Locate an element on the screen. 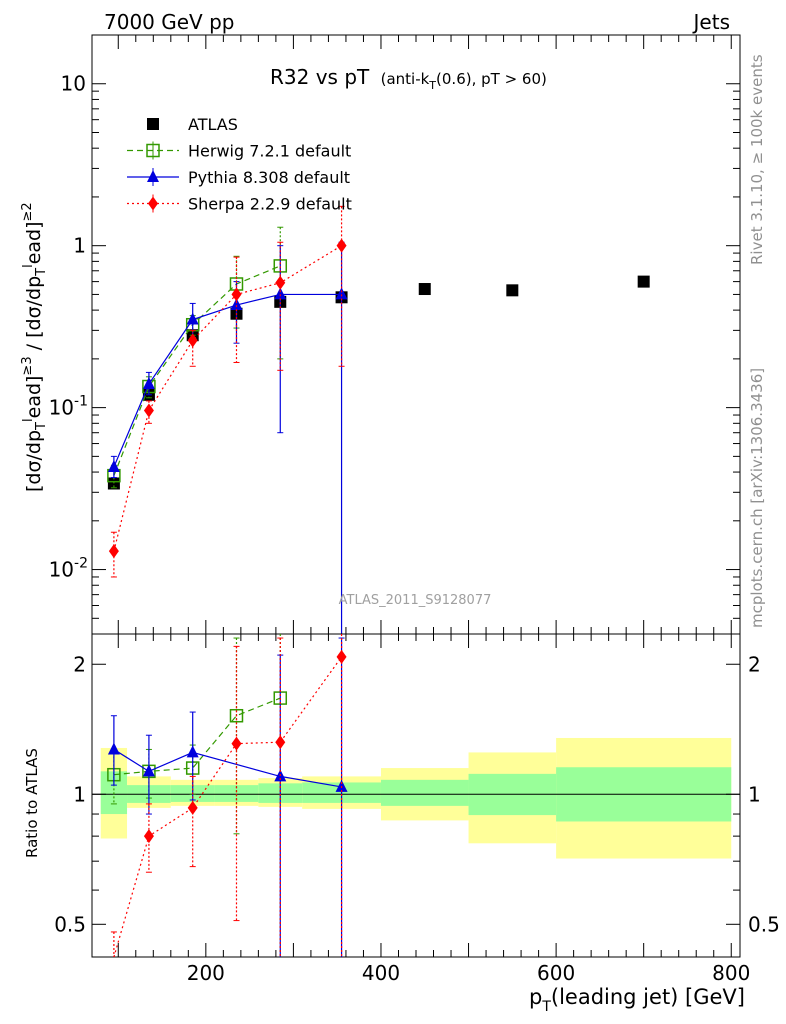  x-tick-label: 200 is located at coordinates (206, 973).